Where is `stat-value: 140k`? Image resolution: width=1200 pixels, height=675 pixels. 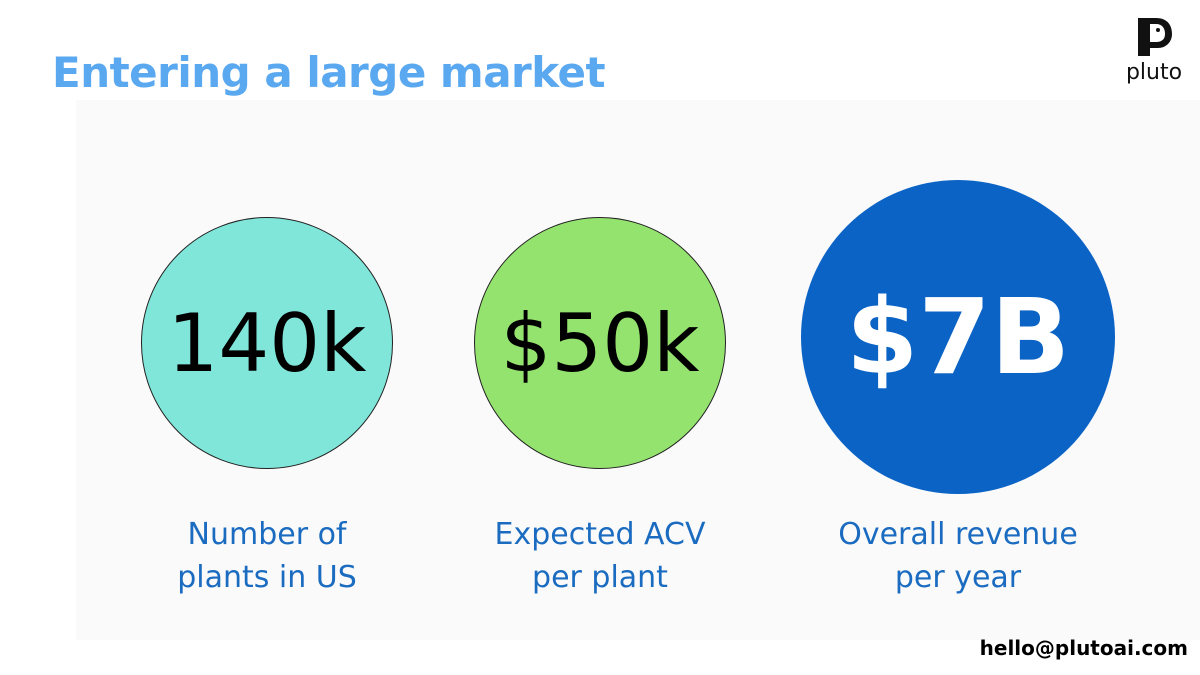
stat-value: 140k is located at coordinates (267, 343).